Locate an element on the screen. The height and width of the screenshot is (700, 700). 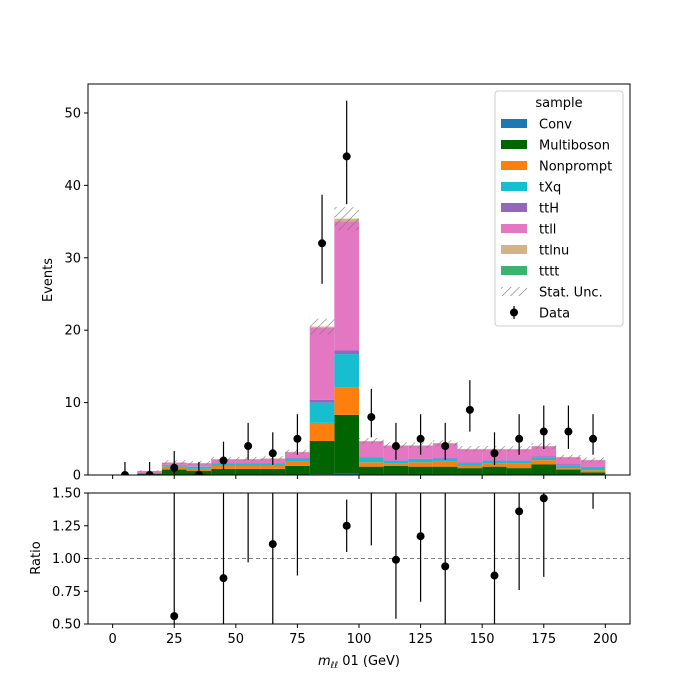
ratio-x-tick-label-50: 50 is located at coordinates (236, 639).